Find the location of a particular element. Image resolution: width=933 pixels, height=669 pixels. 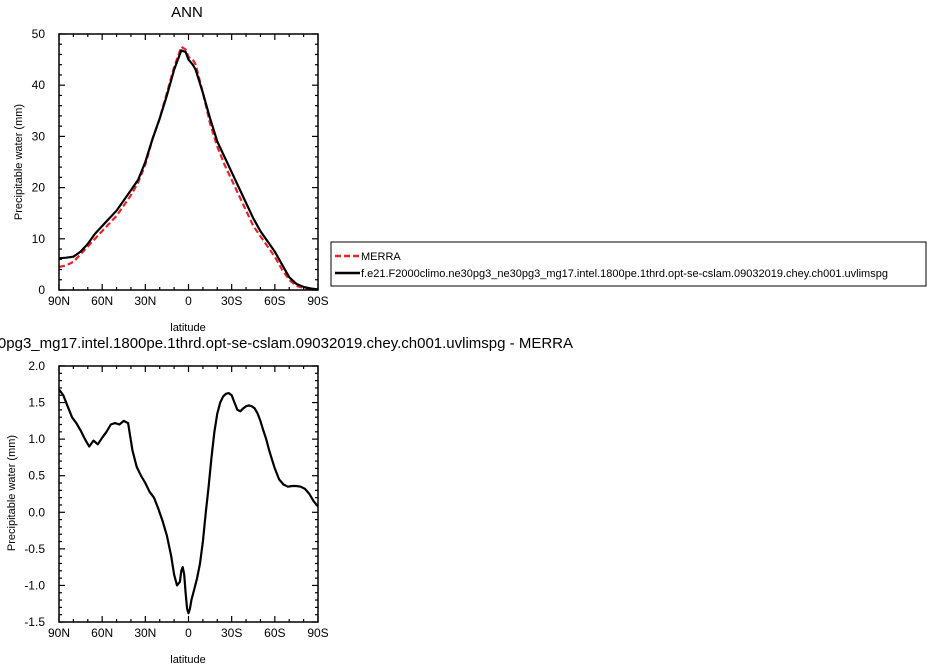

chart-1-ytick-label: -1.0 is located at coordinates (34, 585).